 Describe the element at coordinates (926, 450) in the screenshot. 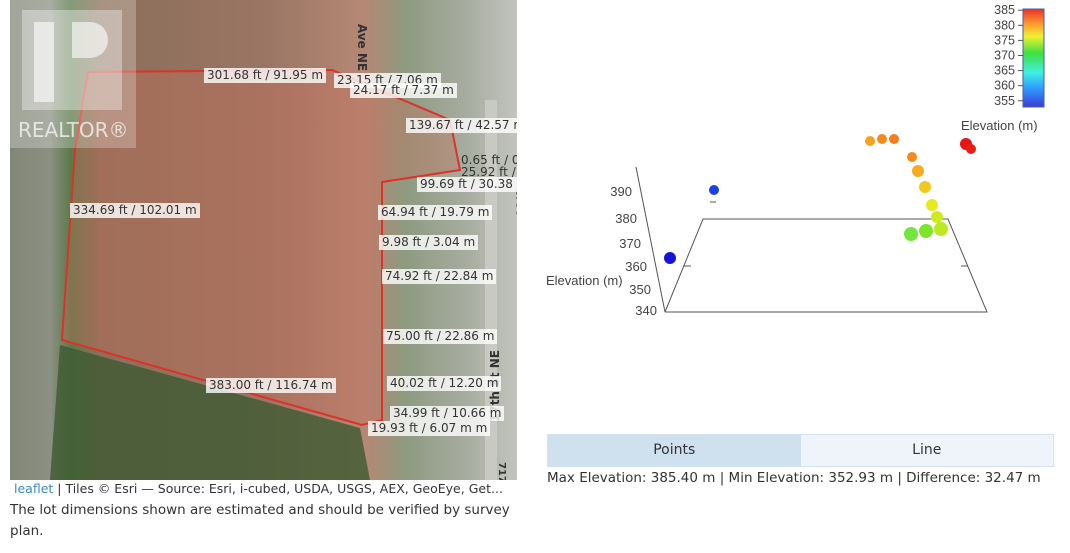

I see `tab-line: Line` at that location.